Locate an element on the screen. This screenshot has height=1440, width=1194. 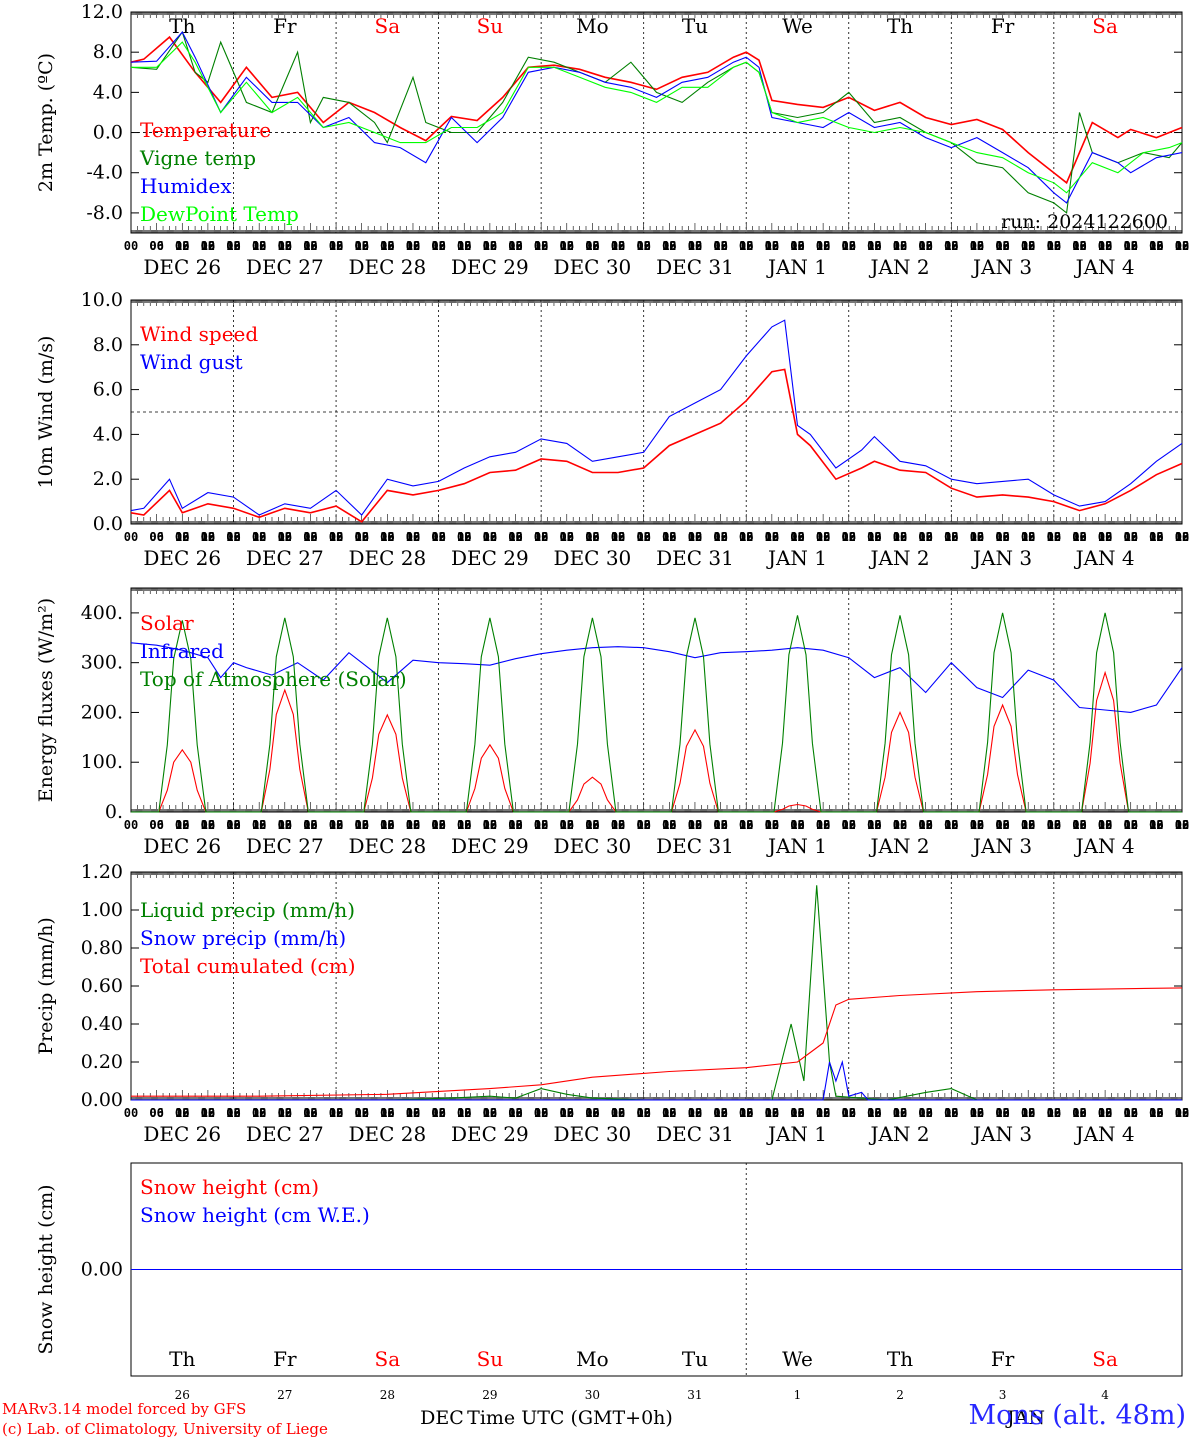
date-label: DEC 27 is located at coordinates (285, 558).